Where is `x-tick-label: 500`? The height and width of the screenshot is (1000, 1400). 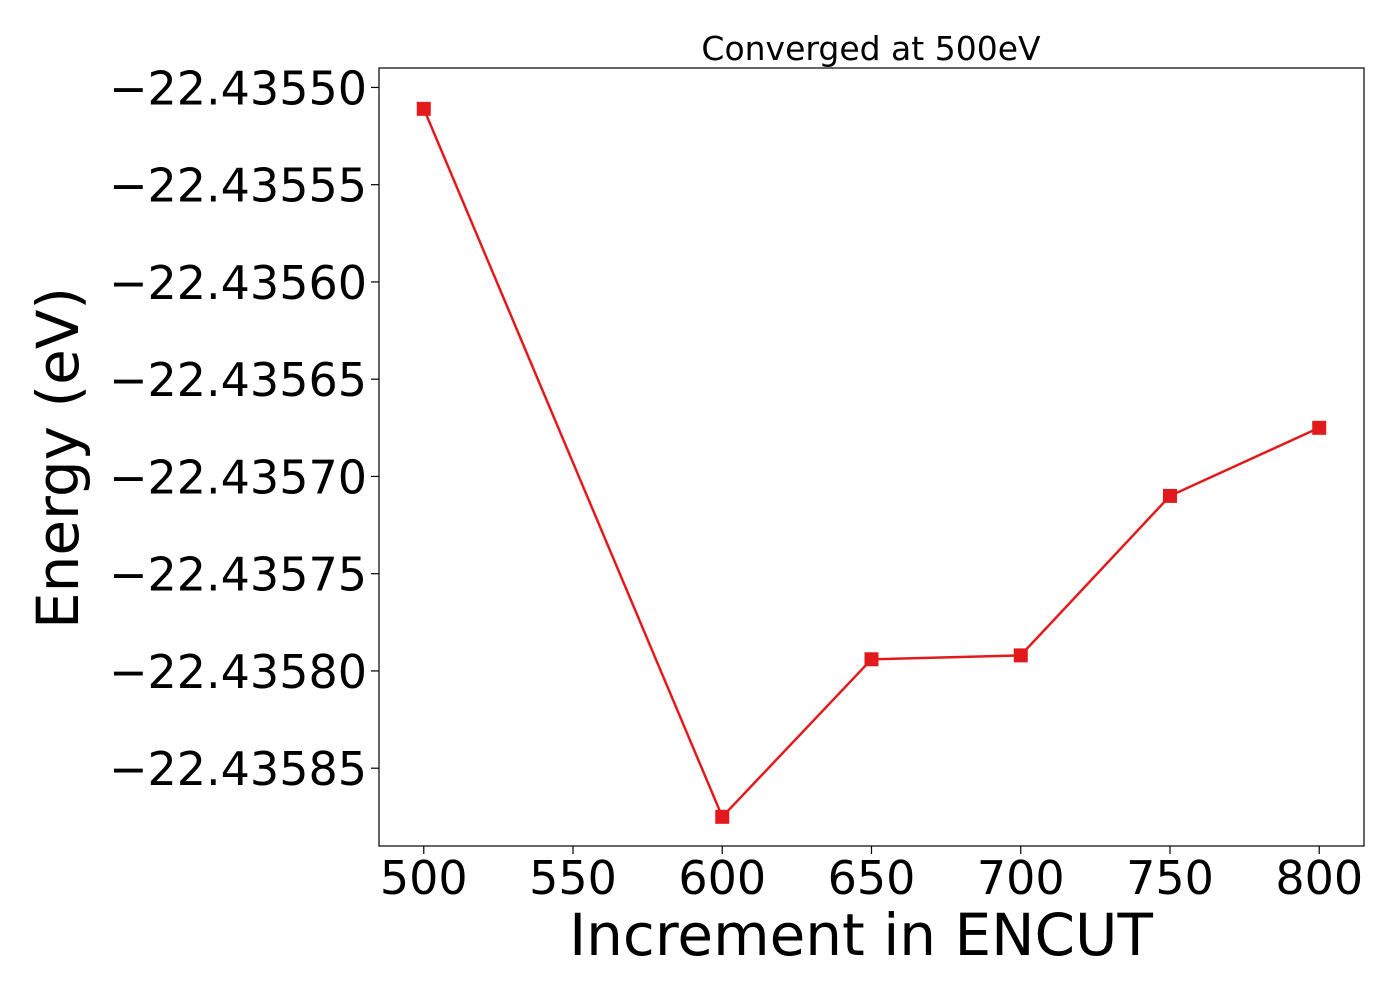 x-tick-label: 500 is located at coordinates (424, 878).